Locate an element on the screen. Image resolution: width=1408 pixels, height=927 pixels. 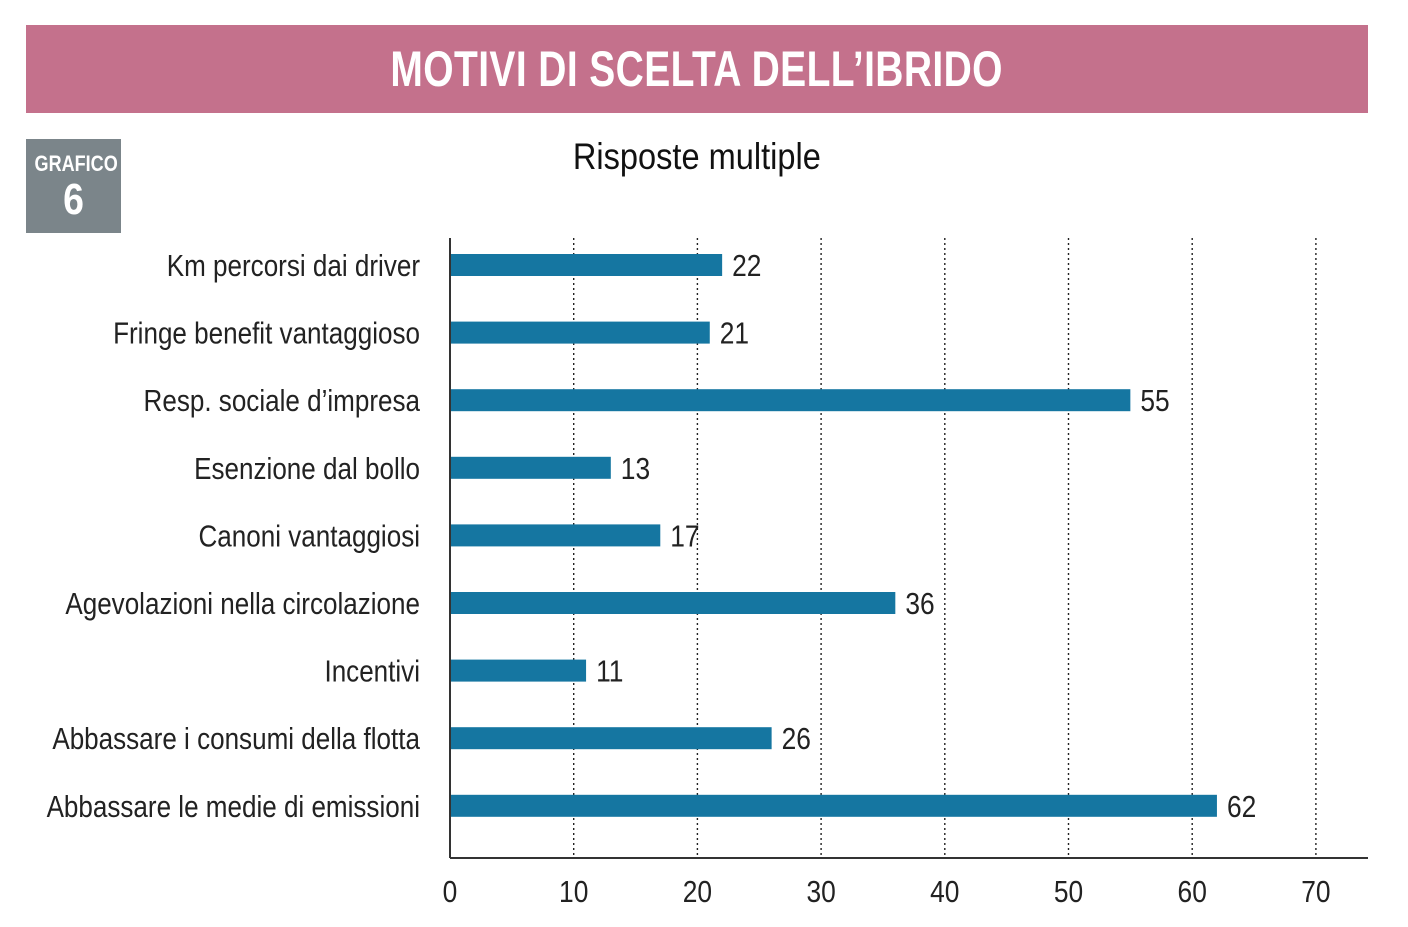
x-tick-label: 10 is located at coordinates (573, 891).